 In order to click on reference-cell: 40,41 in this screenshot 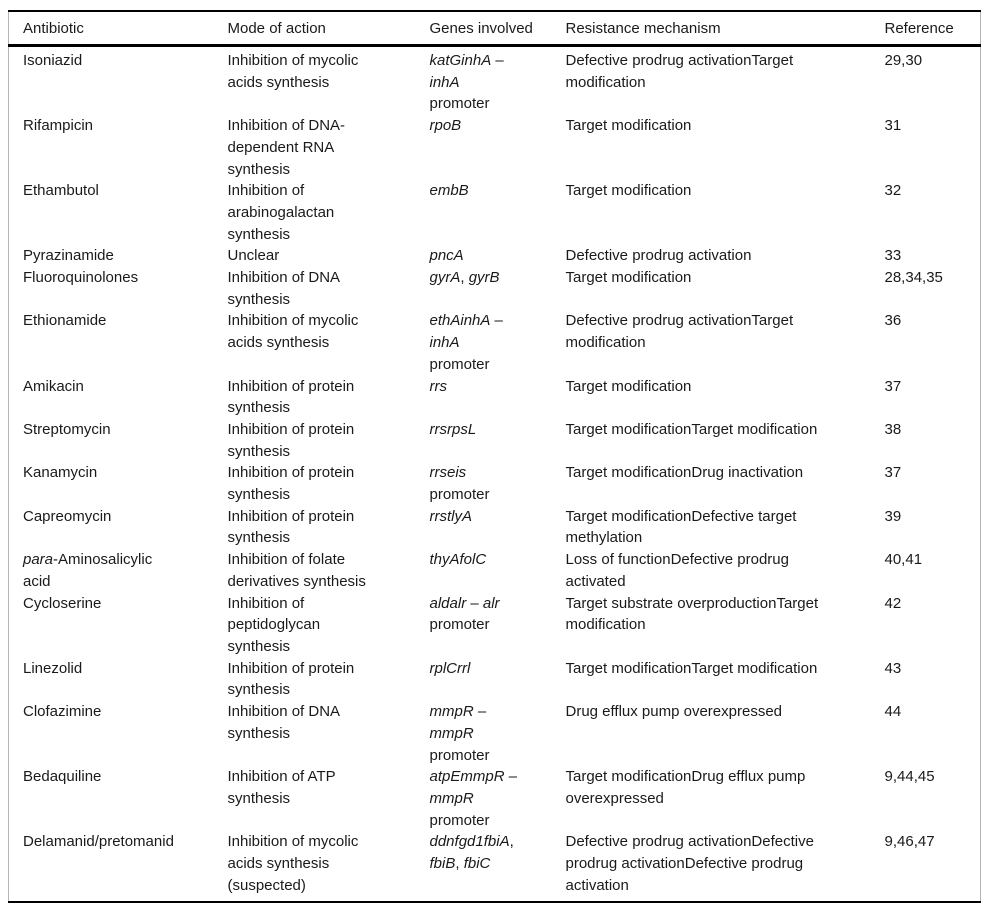, I will do `click(903, 560)`.